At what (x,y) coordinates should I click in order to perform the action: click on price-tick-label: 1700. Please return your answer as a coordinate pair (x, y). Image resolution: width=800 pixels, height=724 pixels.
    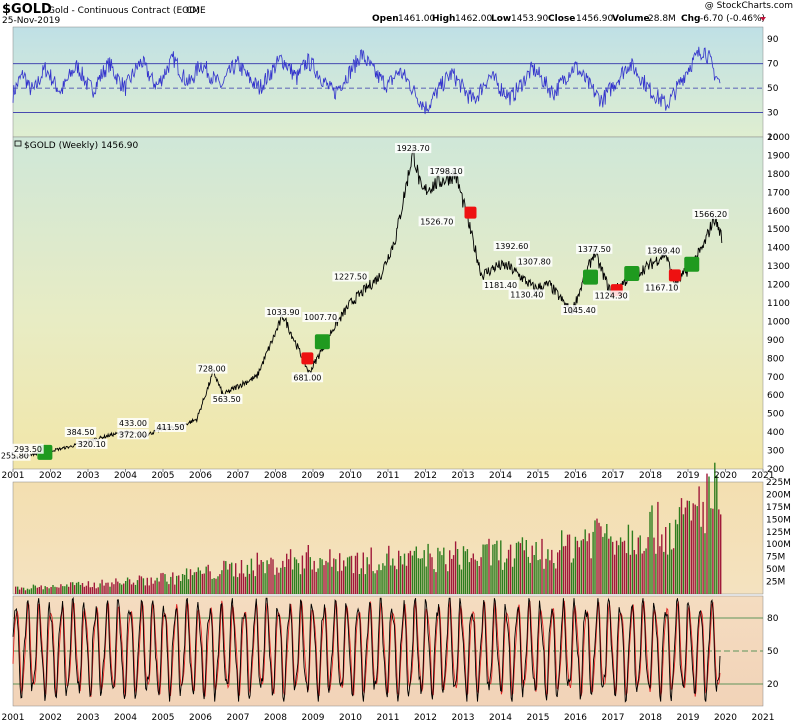
    Looking at the image, I should click on (778, 193).